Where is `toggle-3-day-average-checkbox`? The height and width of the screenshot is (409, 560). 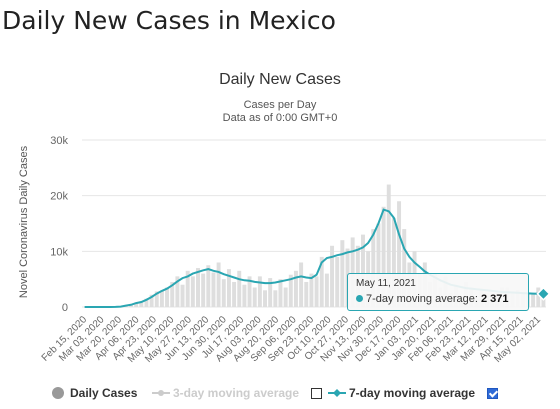
toggle-3-day-average-checkbox is located at coordinates (316, 393).